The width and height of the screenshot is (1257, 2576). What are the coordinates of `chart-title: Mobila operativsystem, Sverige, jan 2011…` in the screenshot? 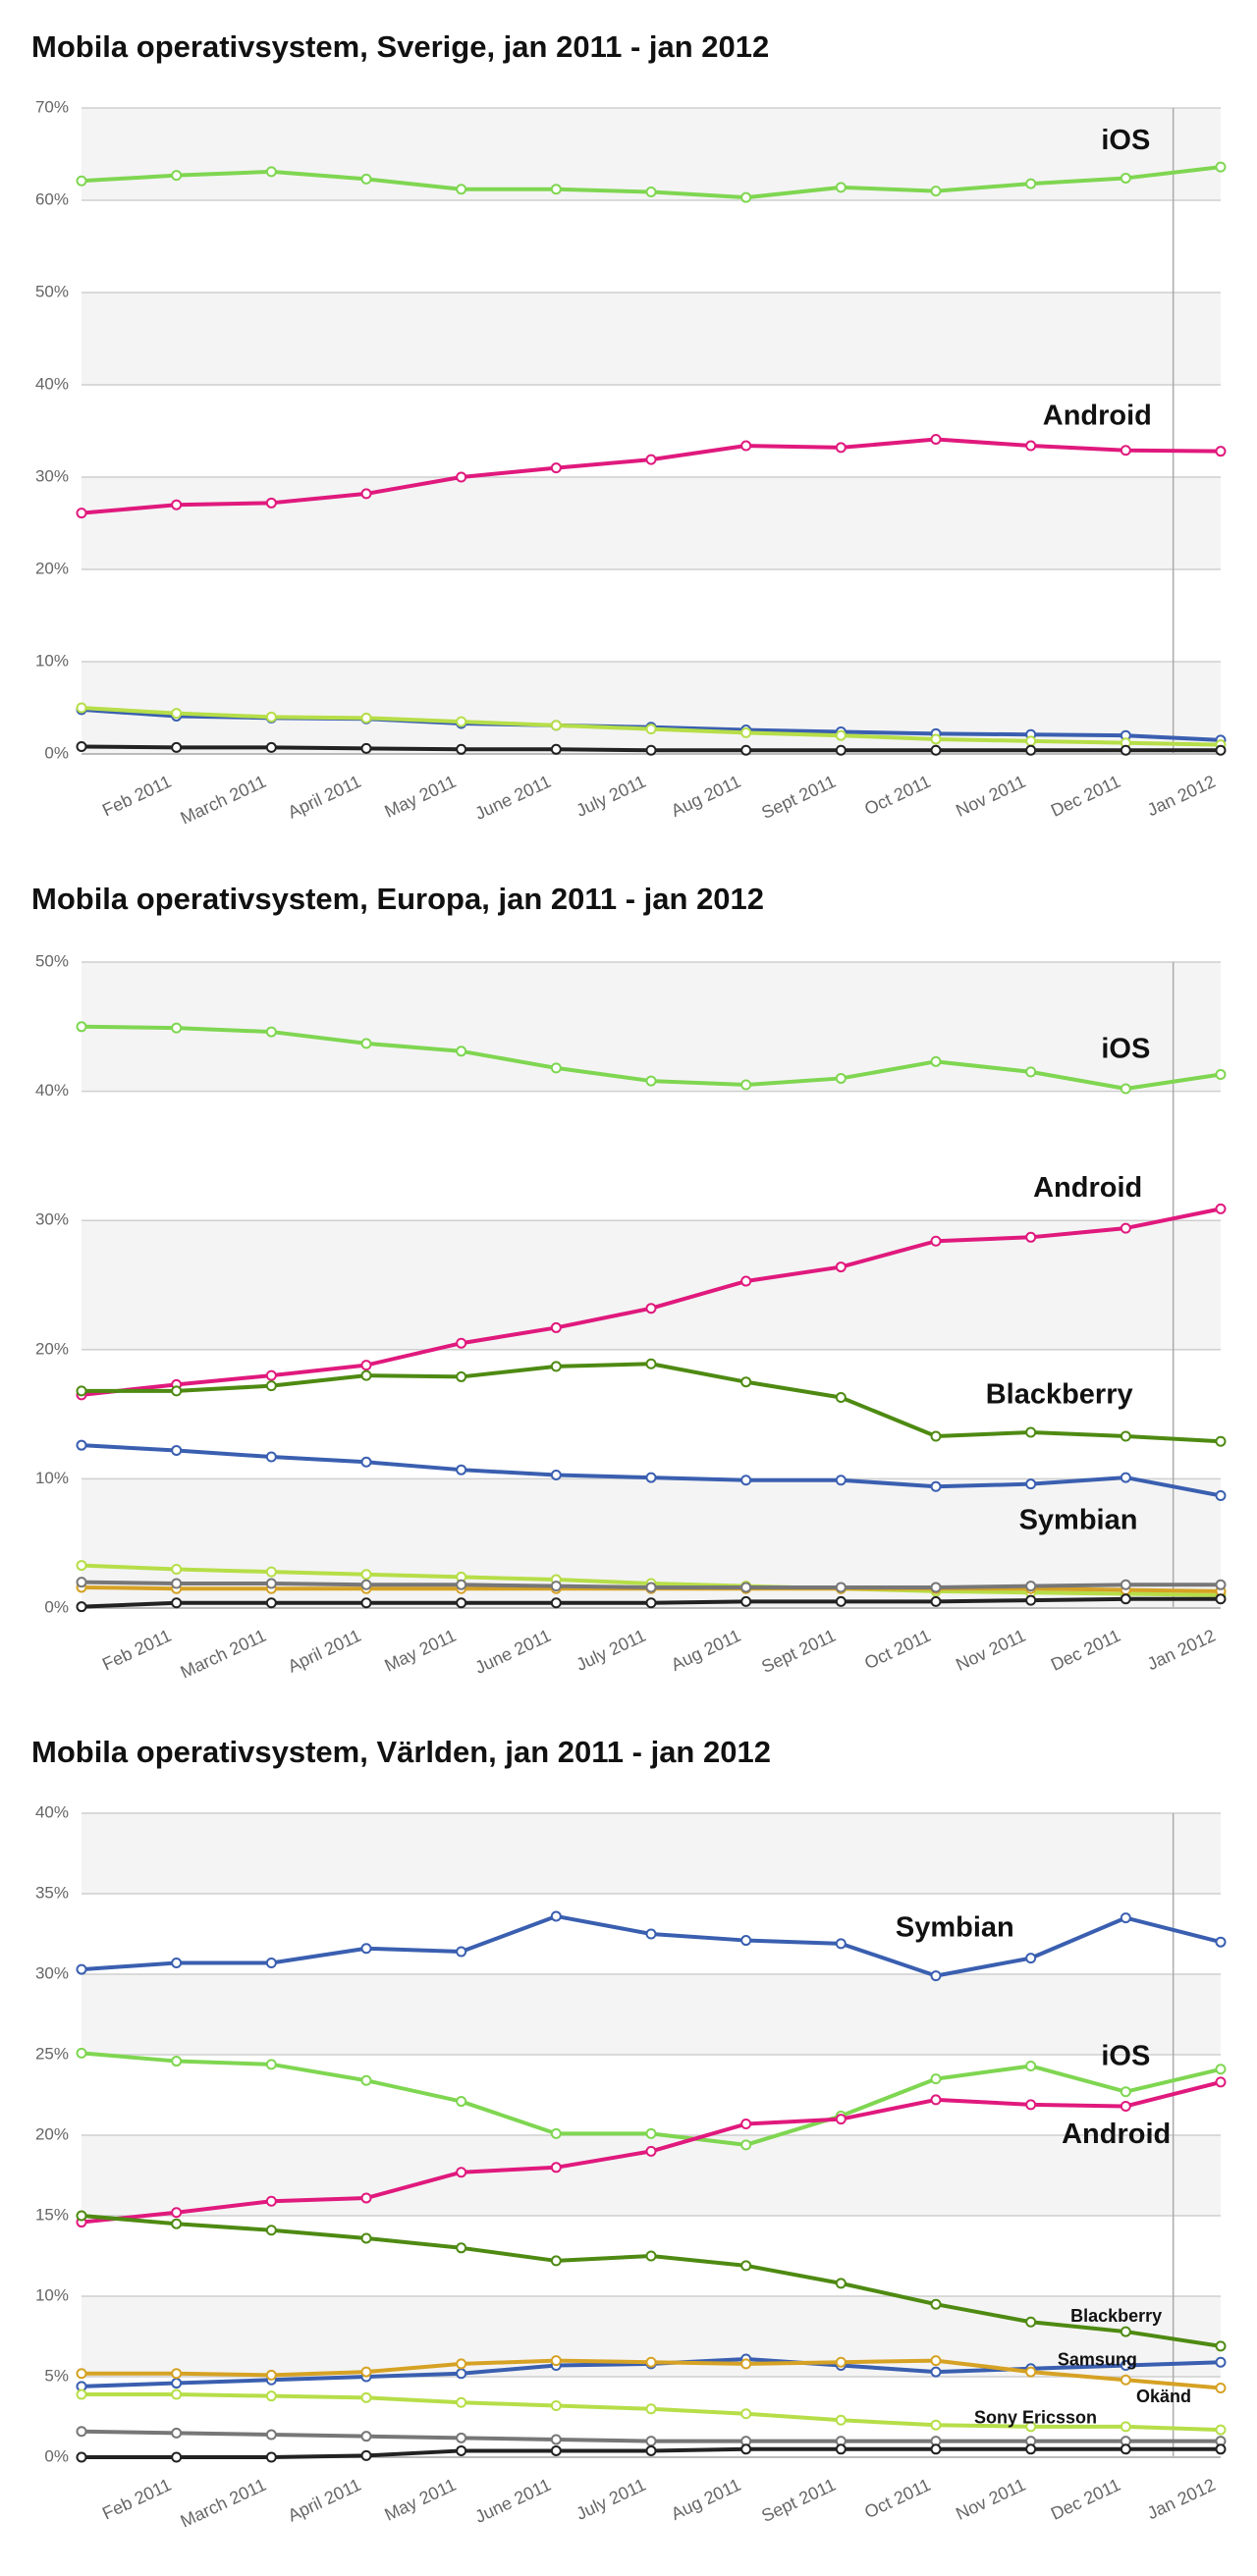 It's located at (400, 46).